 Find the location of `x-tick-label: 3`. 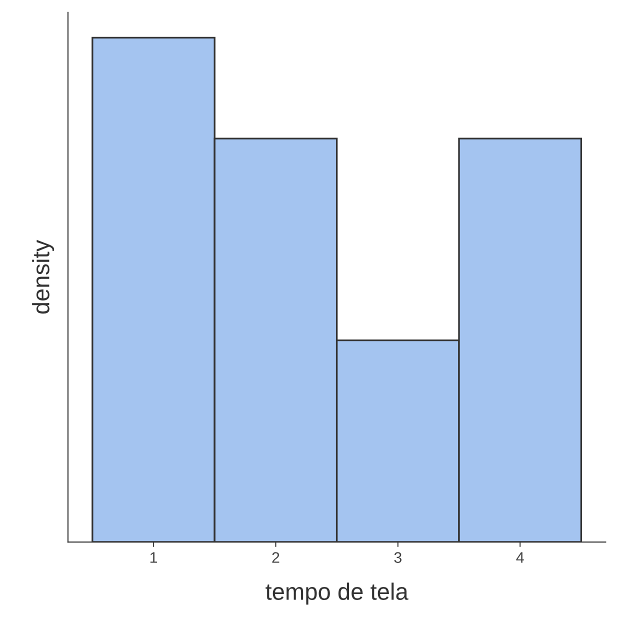

x-tick-label: 3 is located at coordinates (398, 557).